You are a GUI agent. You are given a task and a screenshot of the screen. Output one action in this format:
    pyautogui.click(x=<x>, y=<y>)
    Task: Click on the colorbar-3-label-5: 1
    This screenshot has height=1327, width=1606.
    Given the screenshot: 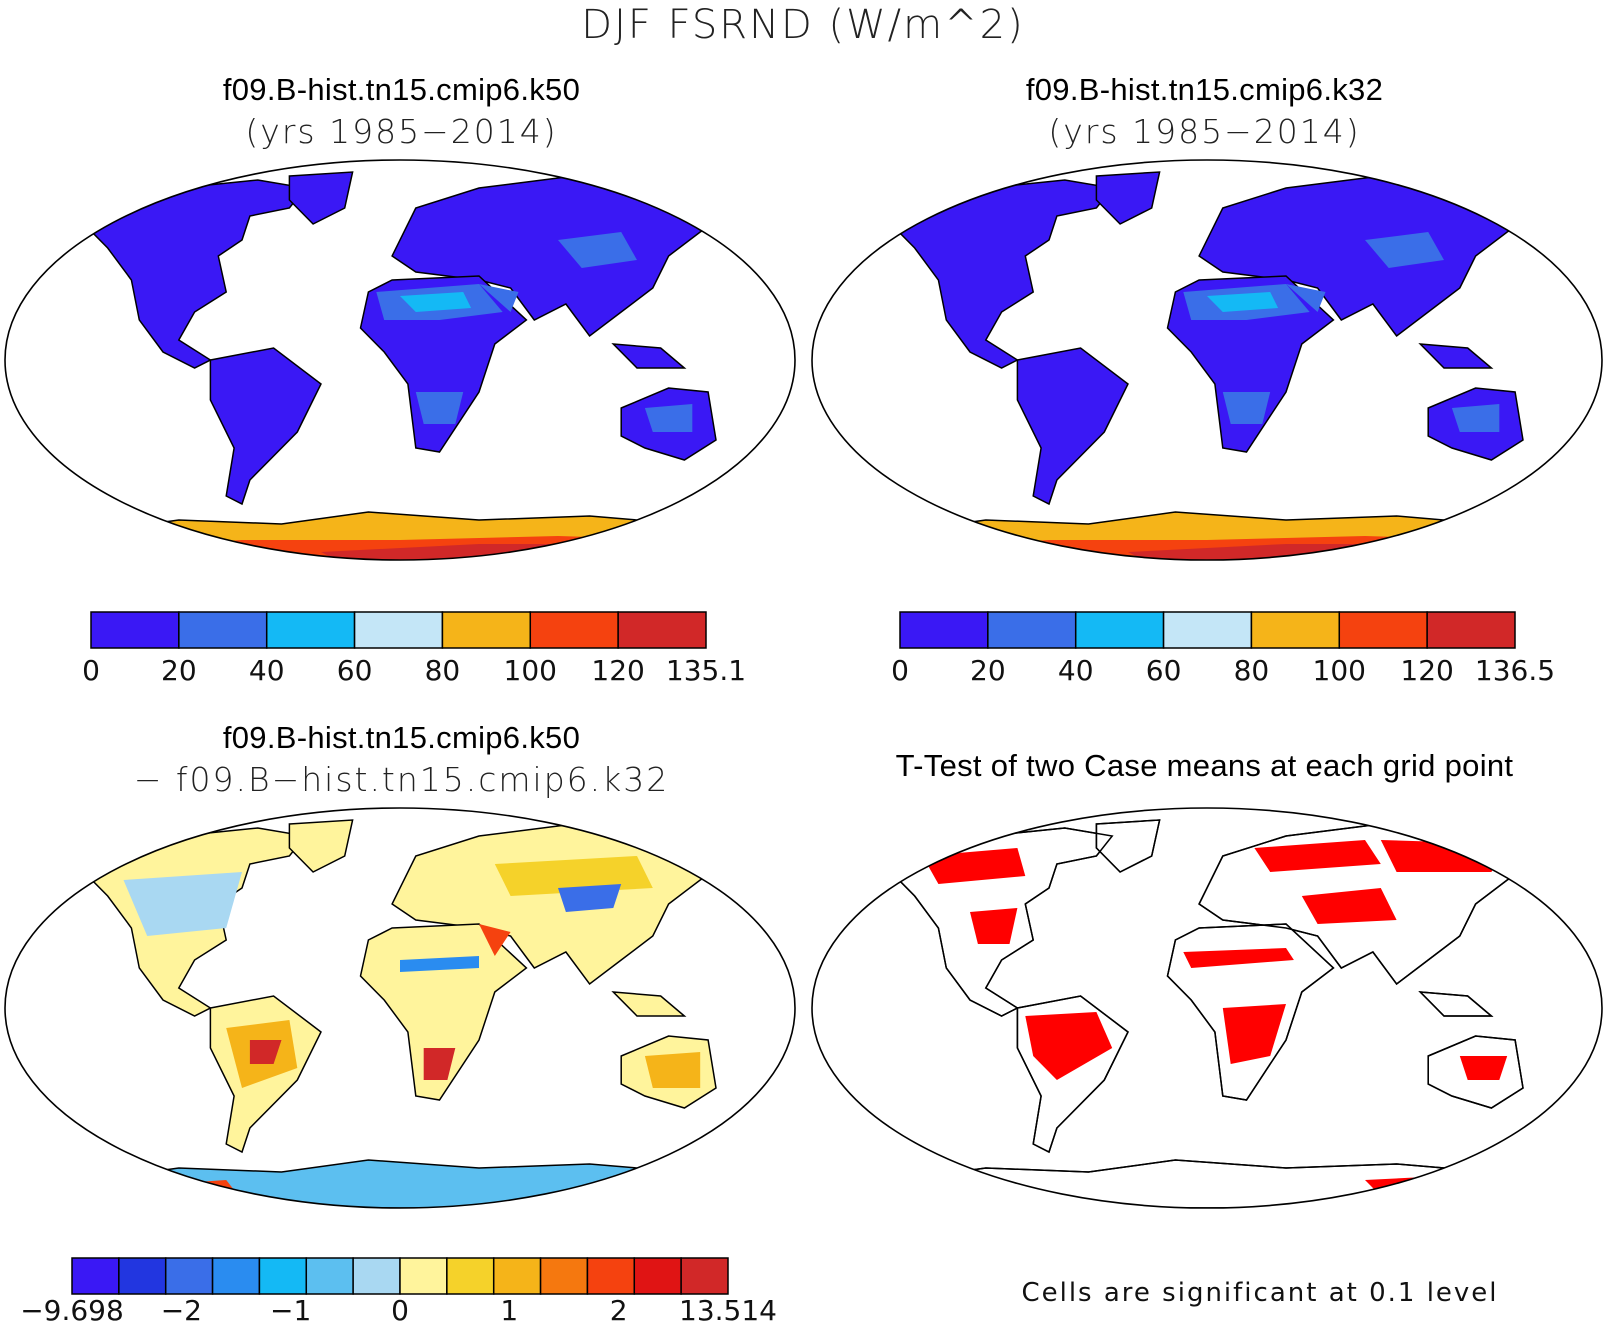 What is the action you would take?
    pyautogui.click(x=509, y=1310)
    